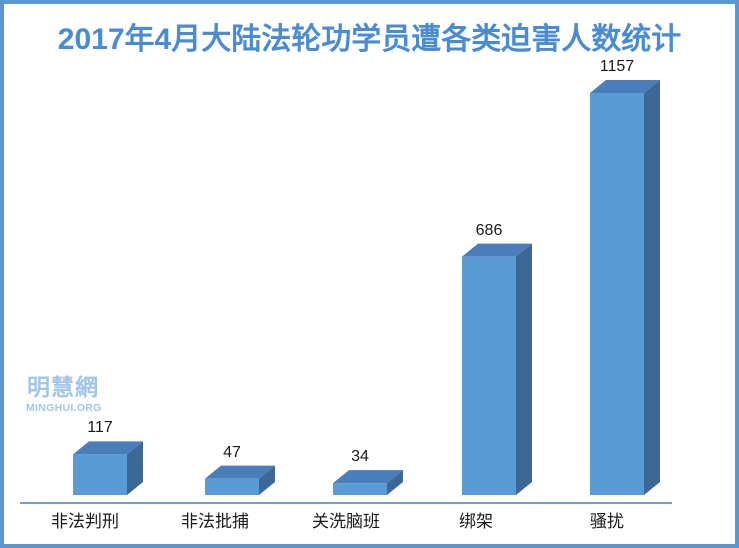 The height and width of the screenshot is (548, 739). I want to click on bar-4-side-face, so click(524, 369).